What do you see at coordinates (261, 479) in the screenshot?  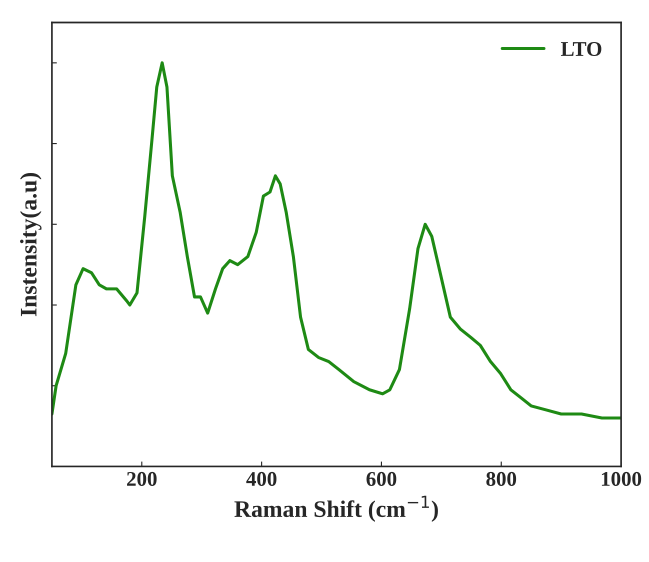 I see `x-tick-label: 400` at bounding box center [261, 479].